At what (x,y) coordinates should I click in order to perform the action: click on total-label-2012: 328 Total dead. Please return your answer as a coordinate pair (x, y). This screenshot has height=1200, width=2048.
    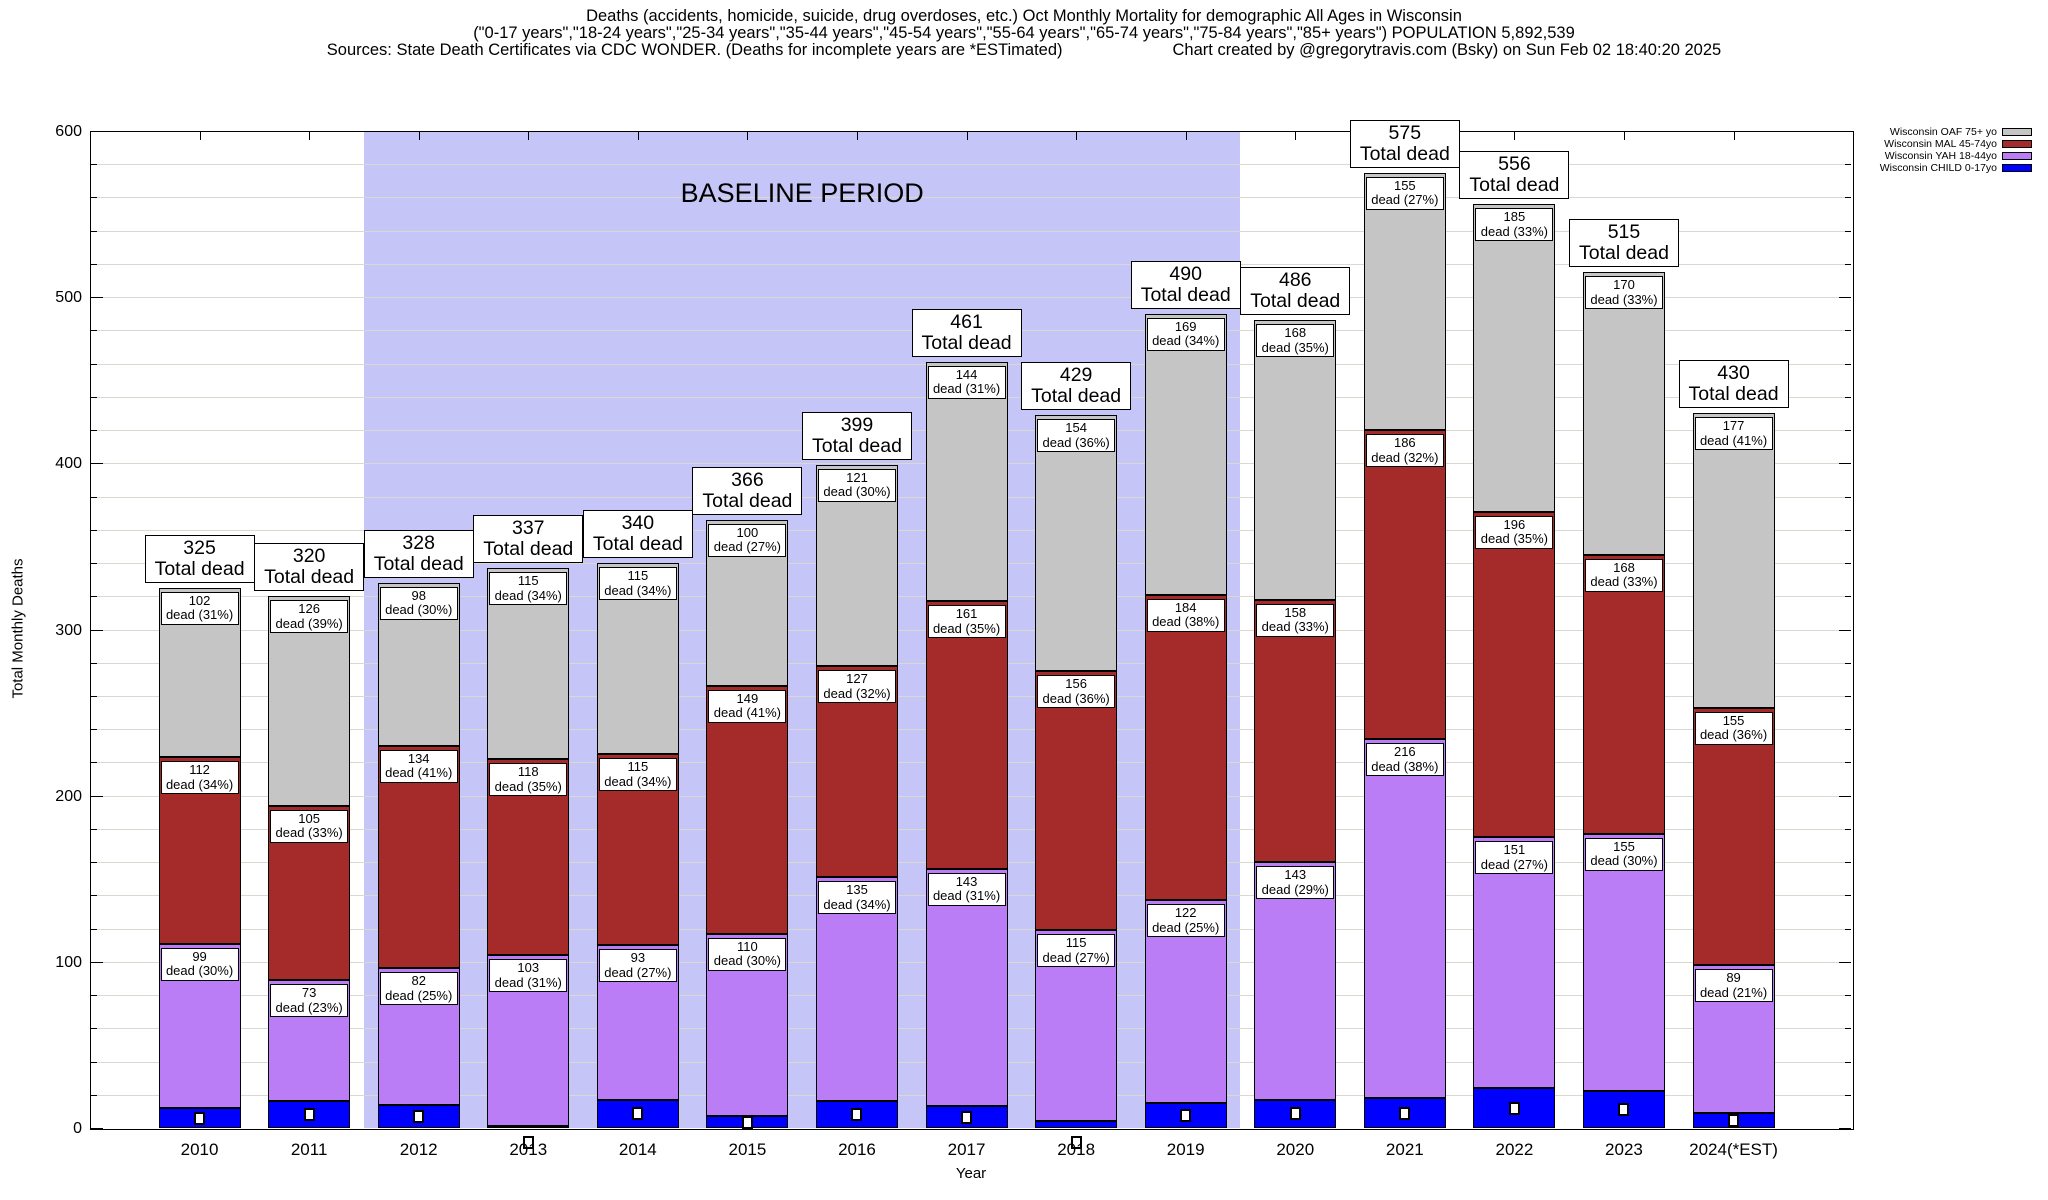
    Looking at the image, I should click on (418, 553).